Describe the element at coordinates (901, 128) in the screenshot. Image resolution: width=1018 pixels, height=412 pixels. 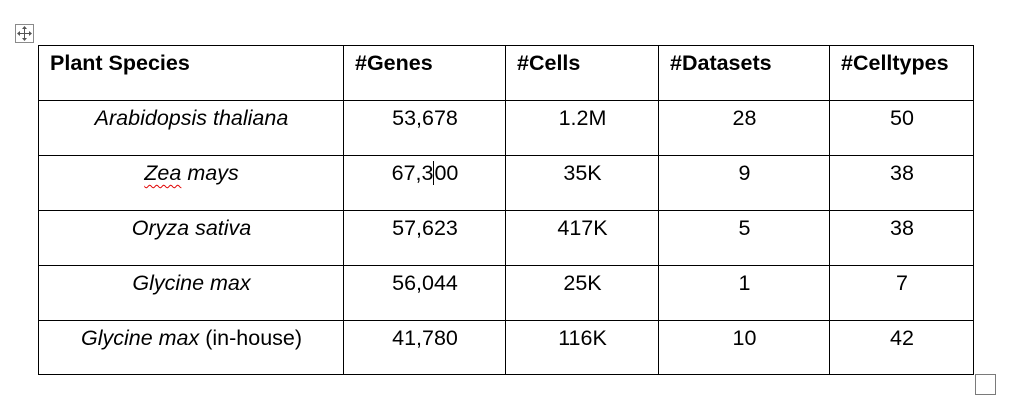
I see `celltypes-cell: 50` at that location.